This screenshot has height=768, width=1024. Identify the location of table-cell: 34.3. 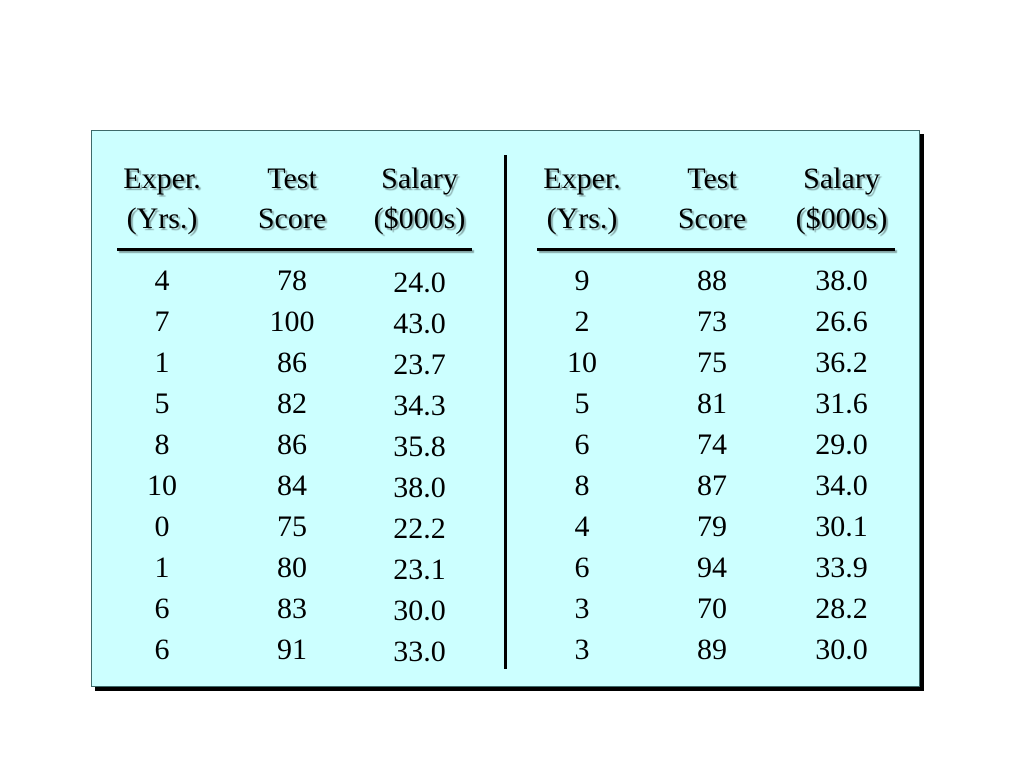
(419, 405).